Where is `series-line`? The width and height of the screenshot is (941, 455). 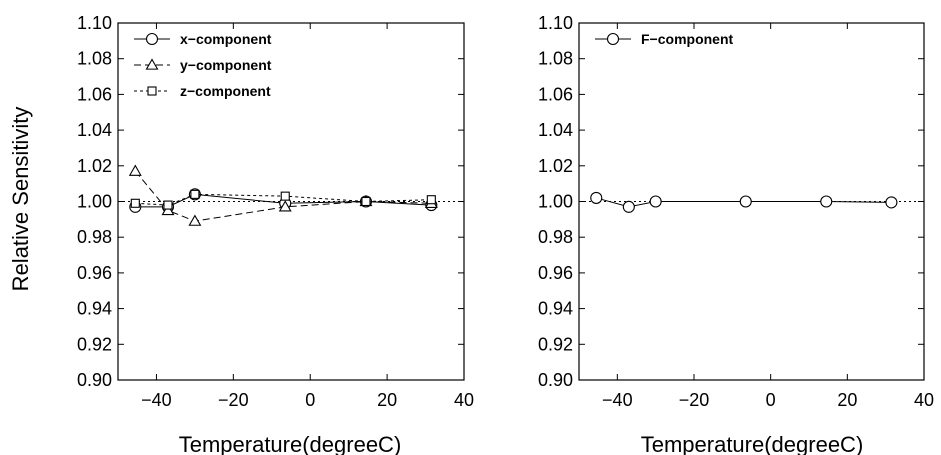
series-line is located at coordinates (283, 196).